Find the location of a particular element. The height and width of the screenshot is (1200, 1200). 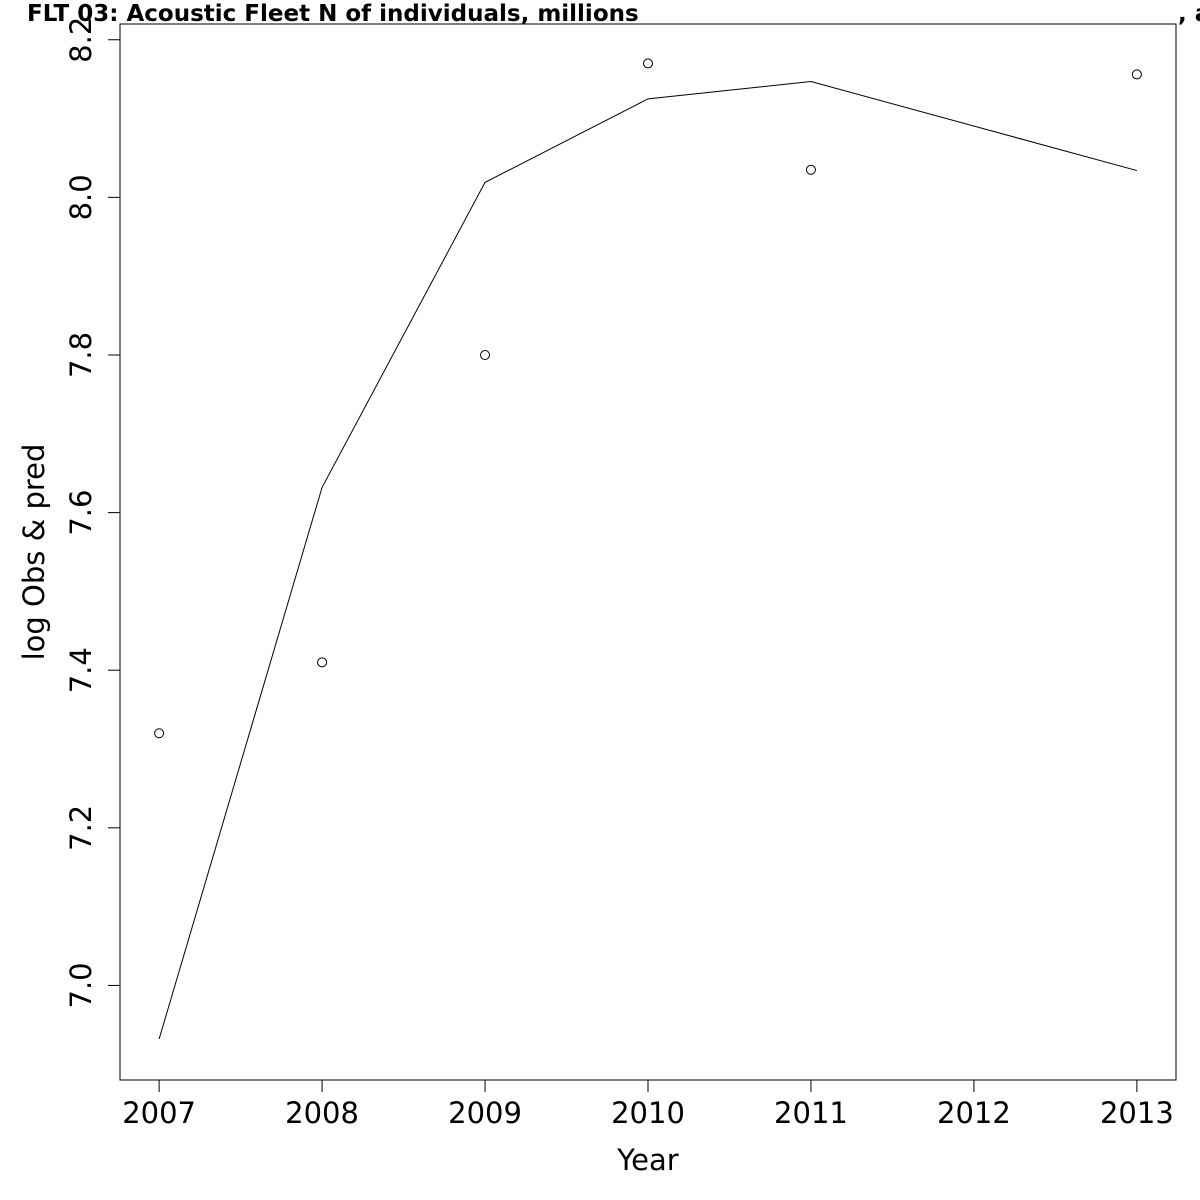

y-axis: 7.0 7.2 7.4 7.6 7.8 8.0 8.2 is located at coordinates (92, 512).